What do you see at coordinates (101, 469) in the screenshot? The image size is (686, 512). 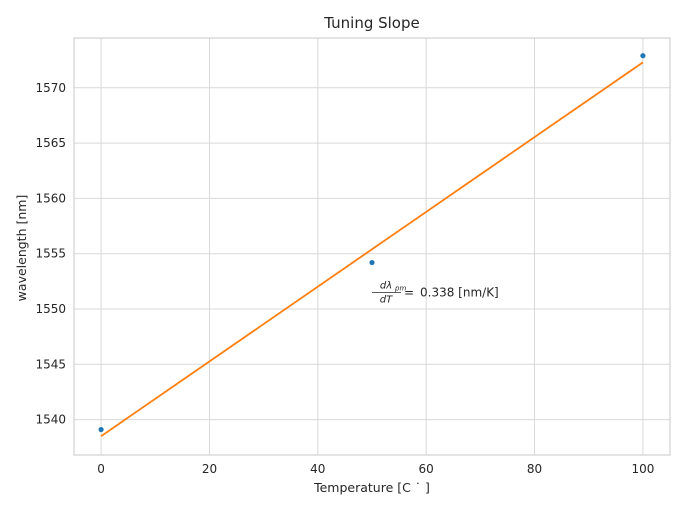 I see `x-tick-label: 0` at bounding box center [101, 469].